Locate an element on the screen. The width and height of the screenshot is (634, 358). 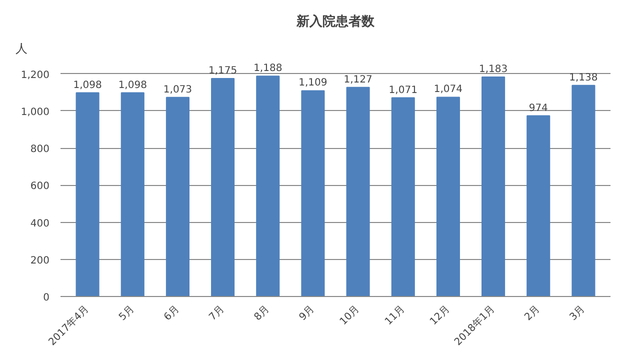
x-tick-label: 7月 is located at coordinates (217, 313).